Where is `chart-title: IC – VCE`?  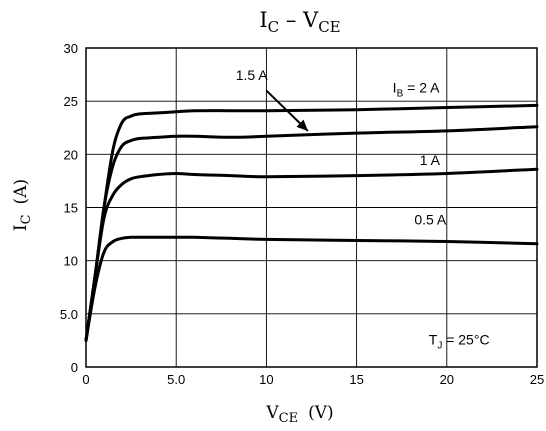
chart-title: IC – VCE is located at coordinates (299, 22).